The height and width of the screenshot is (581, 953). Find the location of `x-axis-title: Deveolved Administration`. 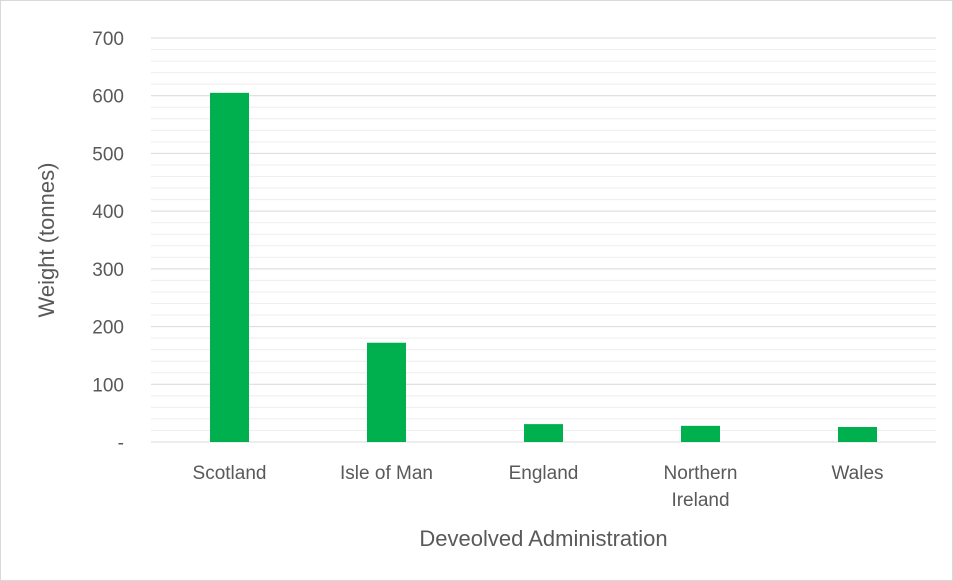

x-axis-title: Deveolved Administration is located at coordinates (543, 538).